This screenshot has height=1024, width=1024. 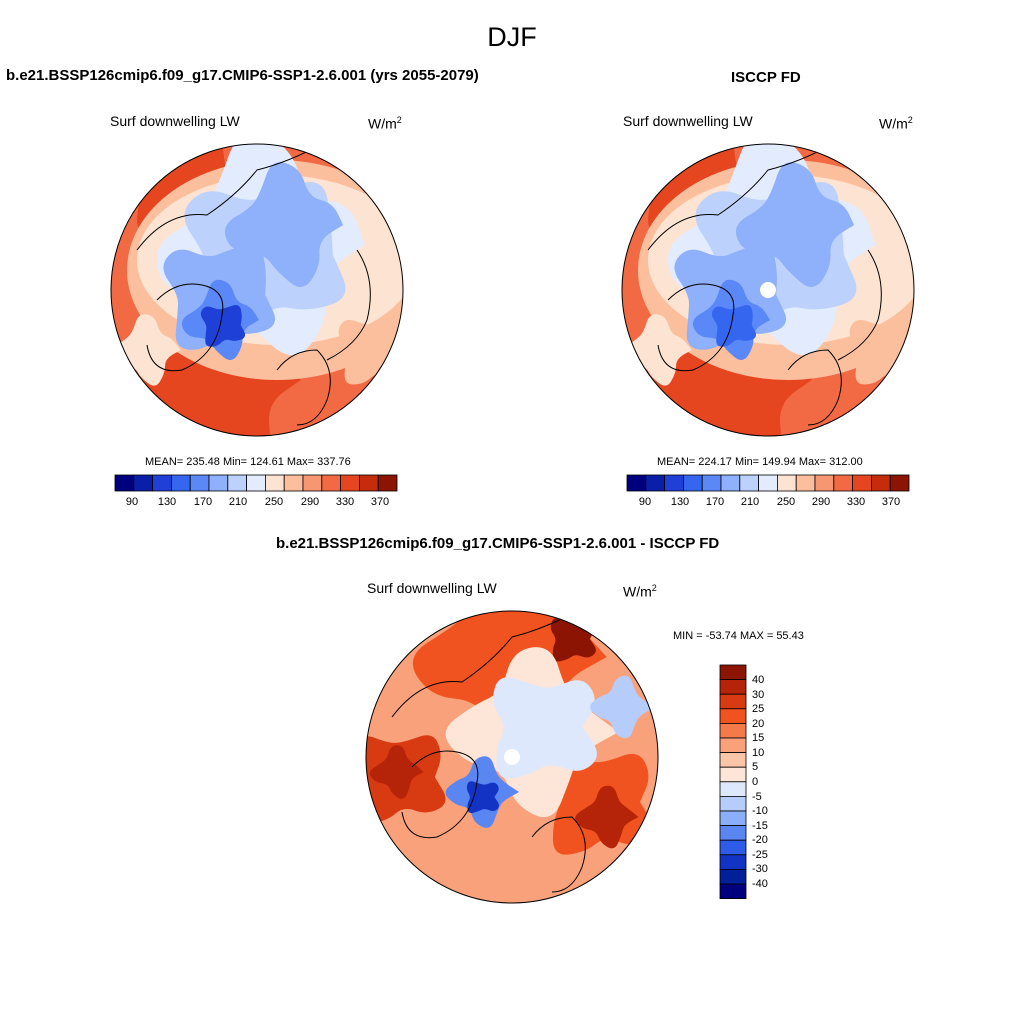 I want to click on obs-greenland-core, so click(x=734, y=326).